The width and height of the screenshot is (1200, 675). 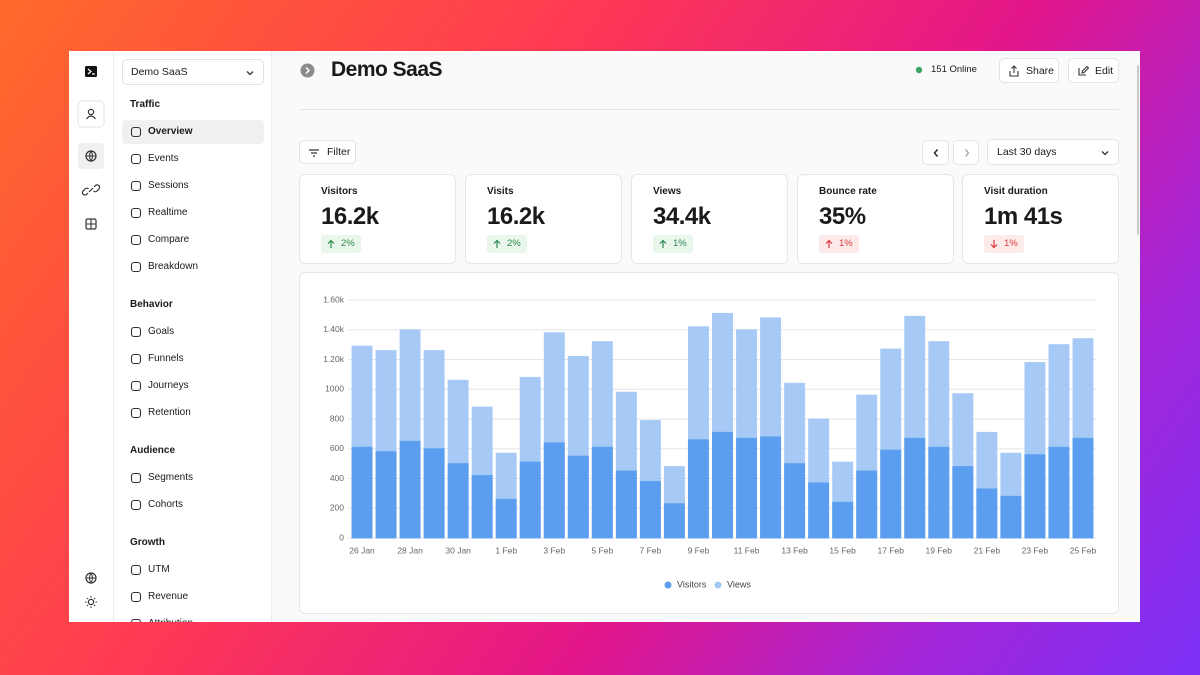 What do you see at coordinates (147, 542) in the screenshot?
I see `section-title: Growth` at bounding box center [147, 542].